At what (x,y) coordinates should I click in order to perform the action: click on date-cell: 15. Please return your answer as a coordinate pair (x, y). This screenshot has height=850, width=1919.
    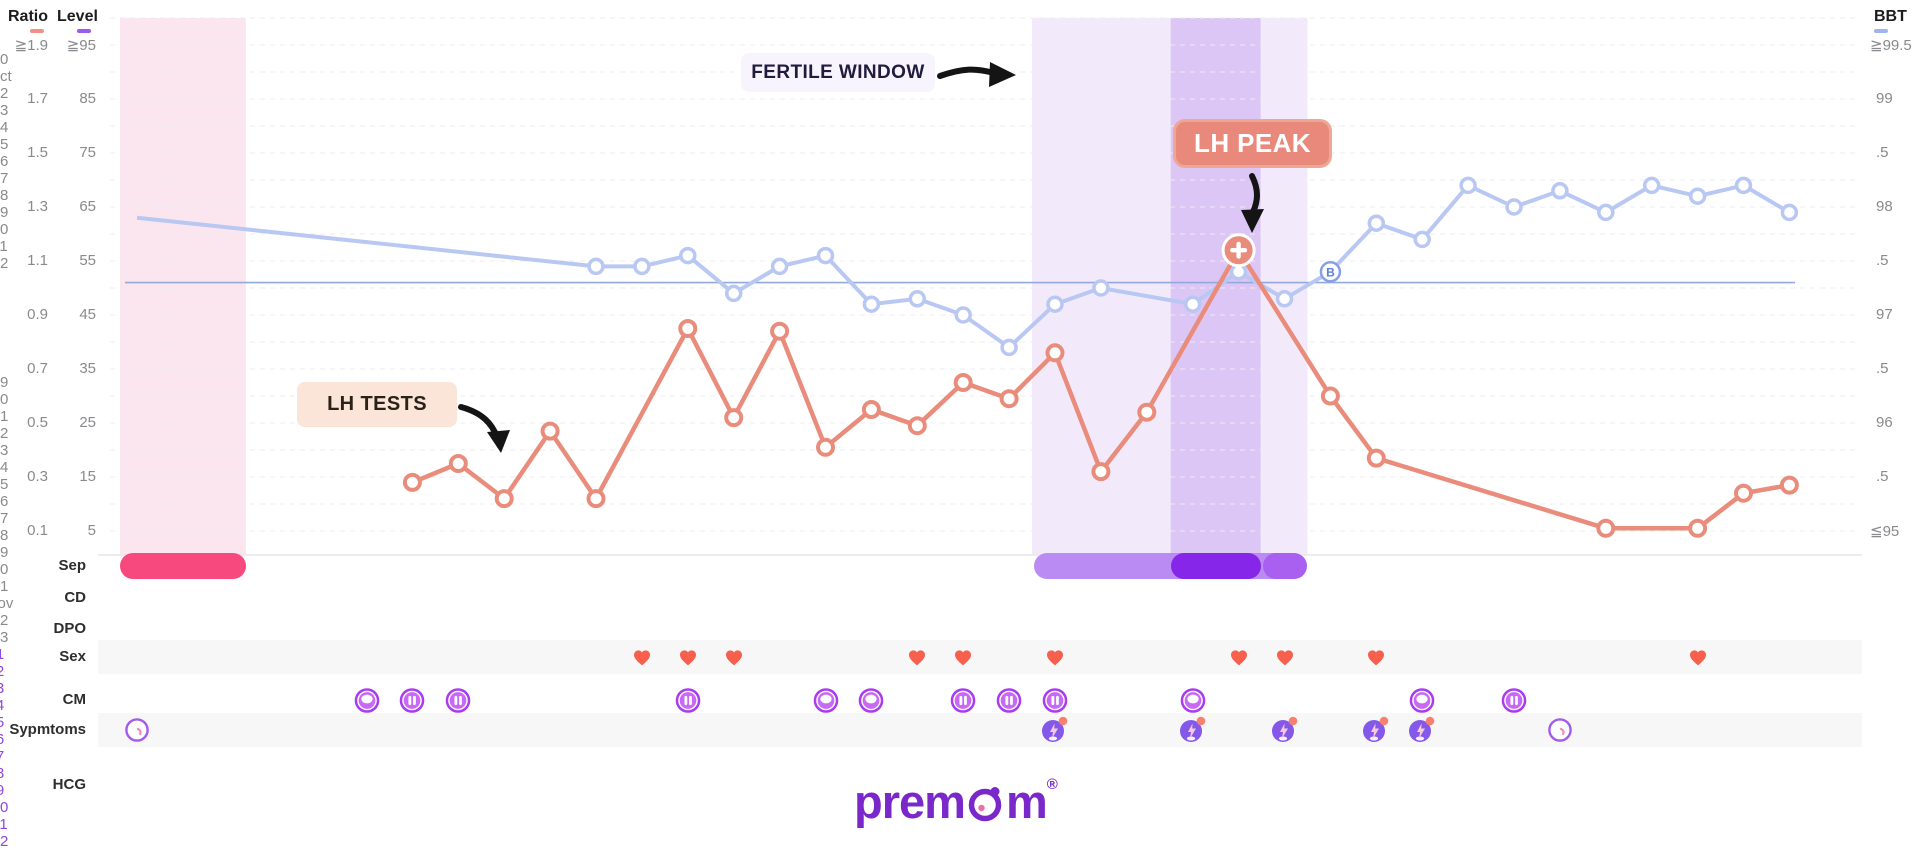
    Looking at the image, I should click on (4, 314).